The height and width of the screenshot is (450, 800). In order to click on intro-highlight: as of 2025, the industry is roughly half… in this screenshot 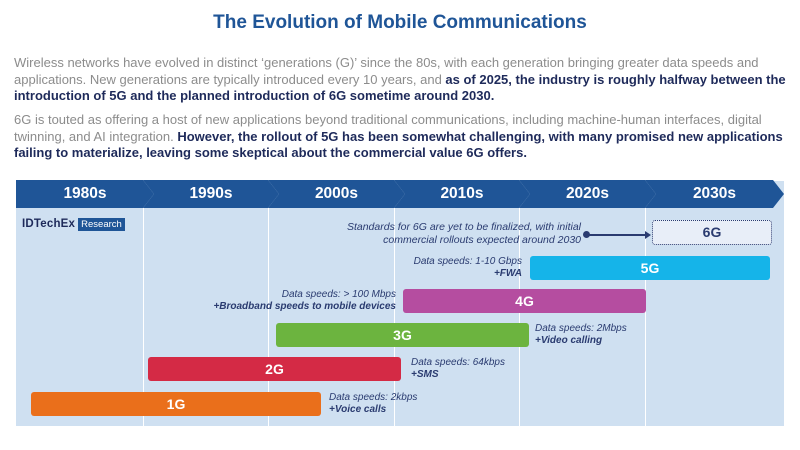, I will do `click(400, 87)`.